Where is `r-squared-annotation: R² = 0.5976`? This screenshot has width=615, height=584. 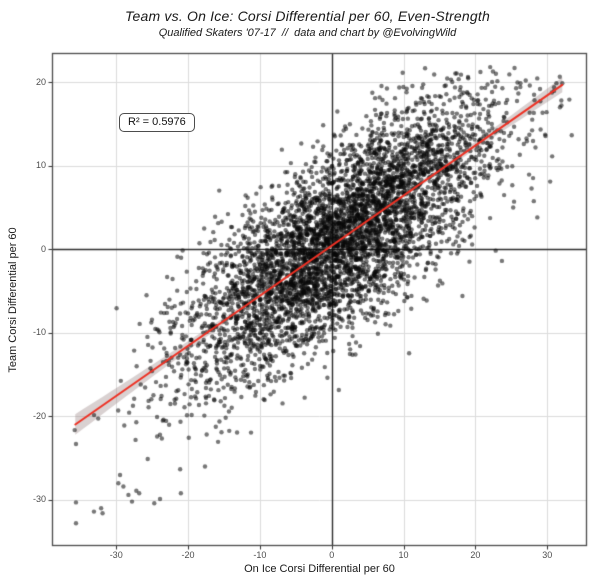 r-squared-annotation: R² = 0.5976 is located at coordinates (157, 122).